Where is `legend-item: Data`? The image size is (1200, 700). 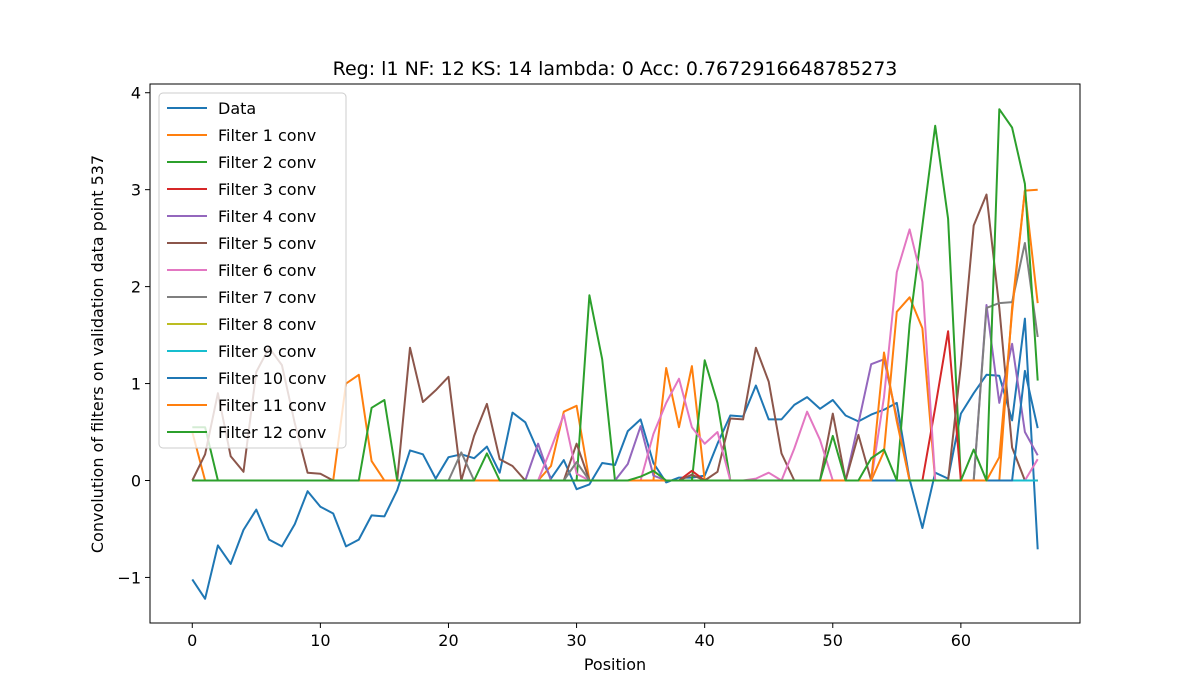
legend-item: Data is located at coordinates (211, 108).